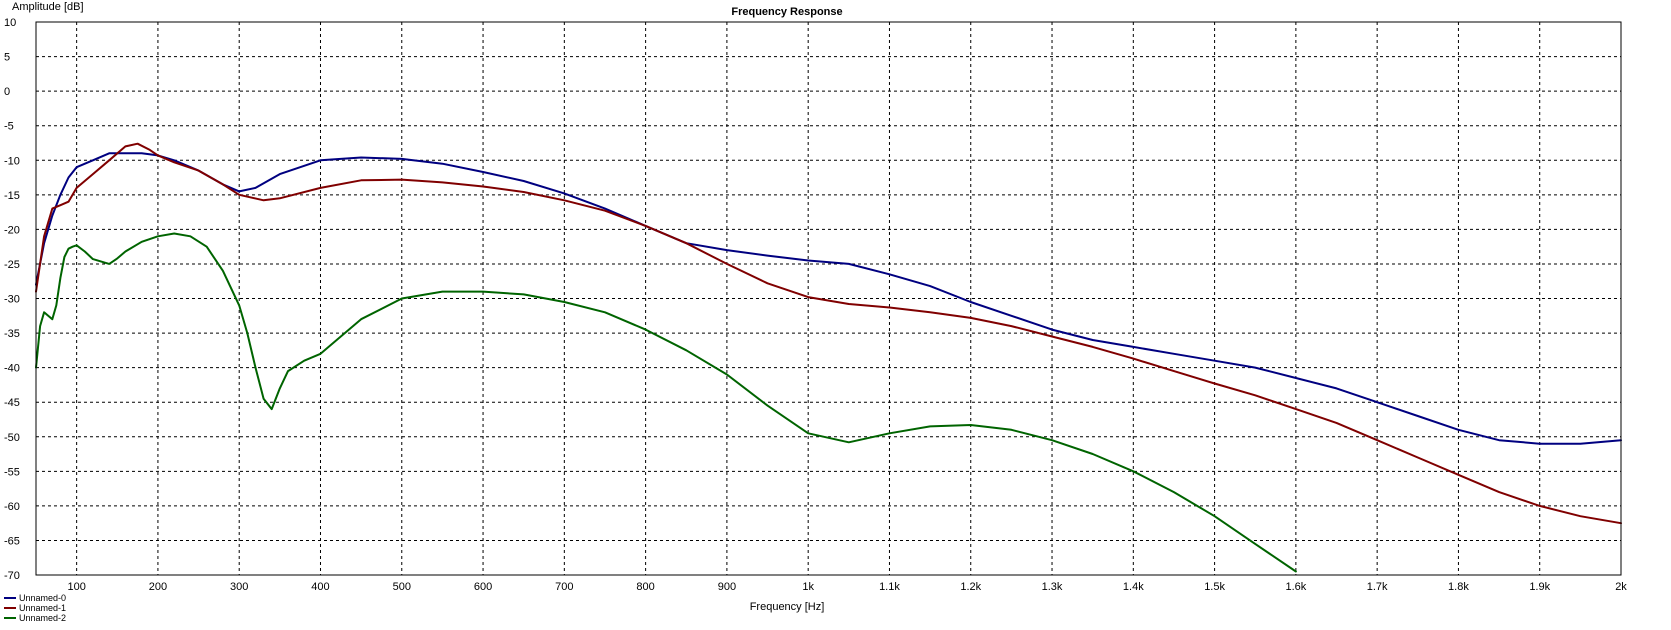  What do you see at coordinates (787, 607) in the screenshot?
I see `x-axis-label: Frequency [Hz]` at bounding box center [787, 607].